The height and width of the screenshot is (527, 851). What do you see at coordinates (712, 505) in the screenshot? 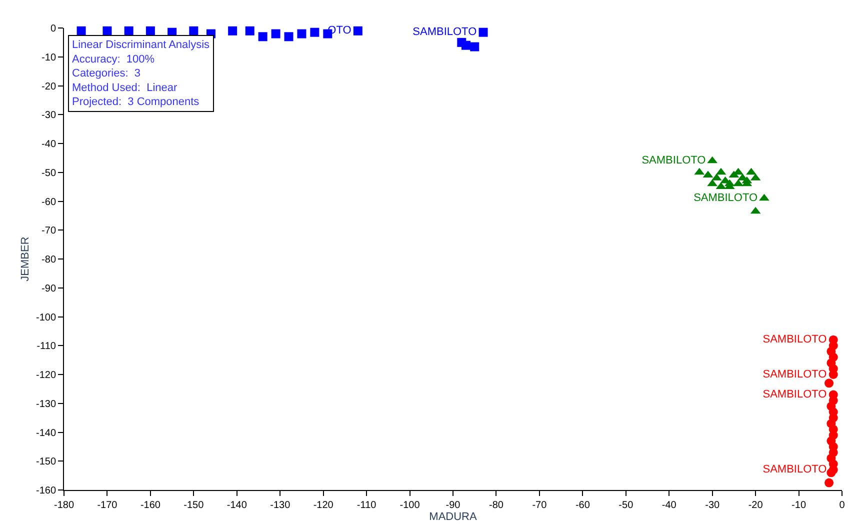
I see `x-tick-label: -30` at bounding box center [712, 505].